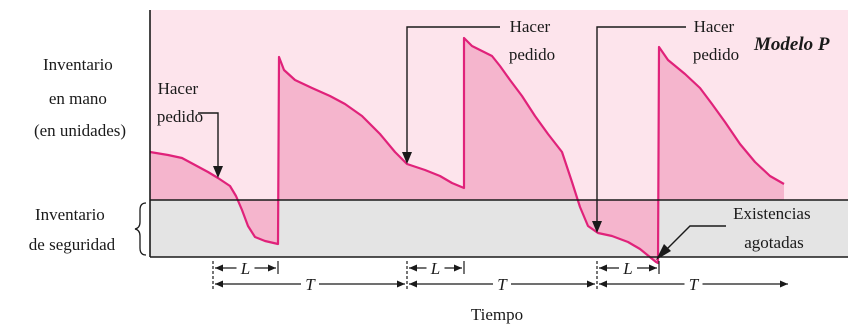 This screenshot has width=848, height=329. Describe the element at coordinates (70, 214) in the screenshot. I see `safety-stock-label-line-1: Inventario` at that location.